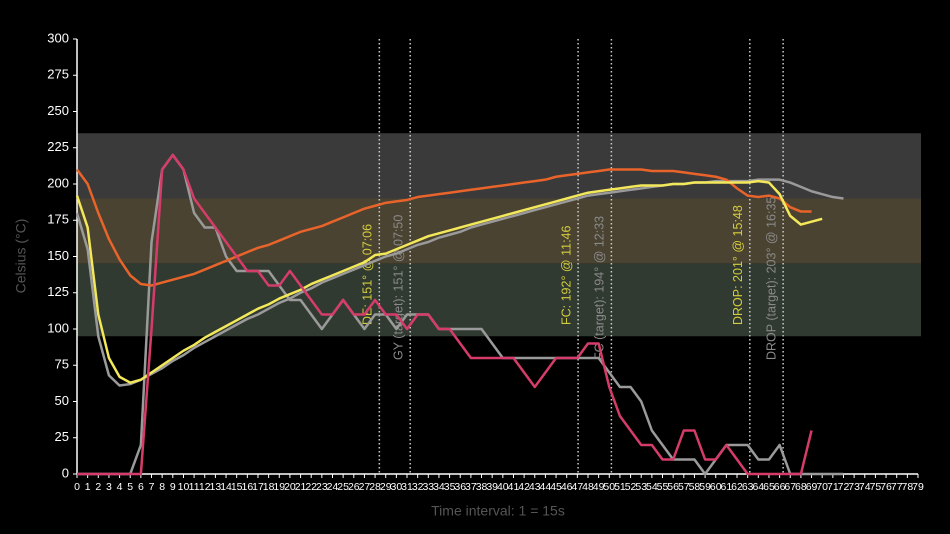  What do you see at coordinates (237, 487) in the screenshot?
I see `x-tick-label: 15` at bounding box center [237, 487].